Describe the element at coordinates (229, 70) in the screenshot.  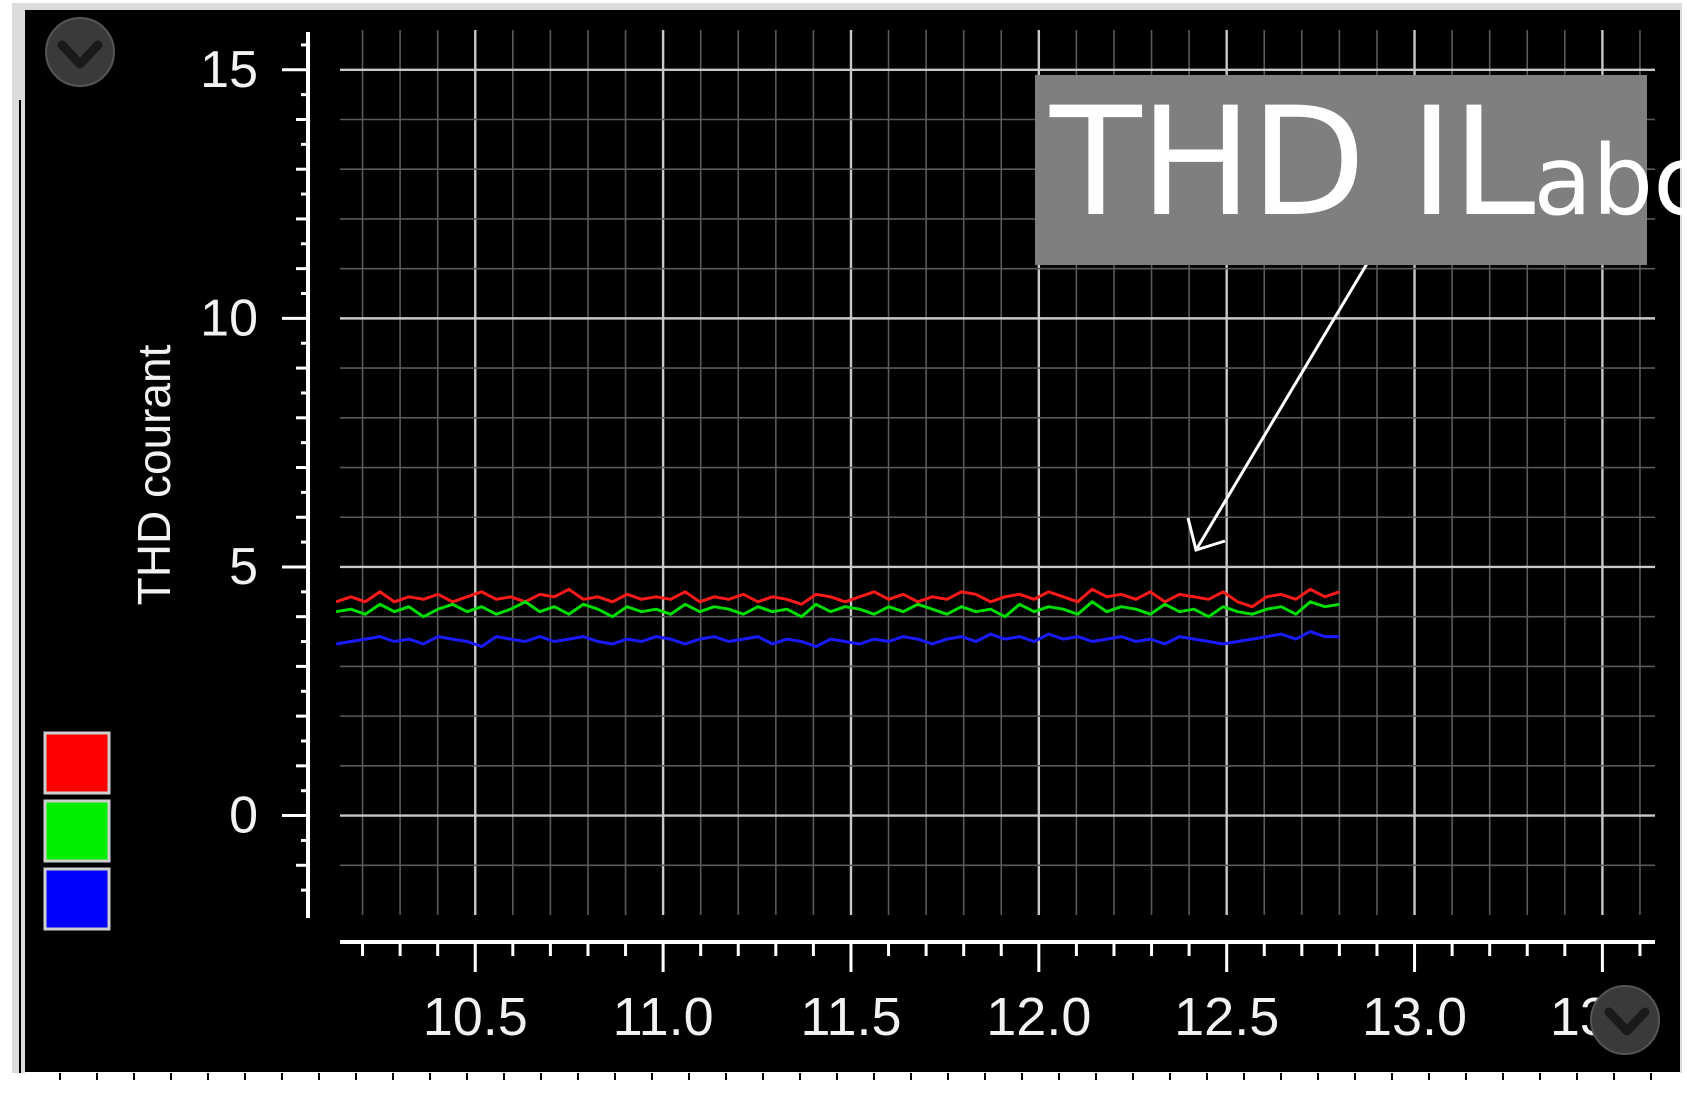
I see `y-tick-label: 15` at that location.